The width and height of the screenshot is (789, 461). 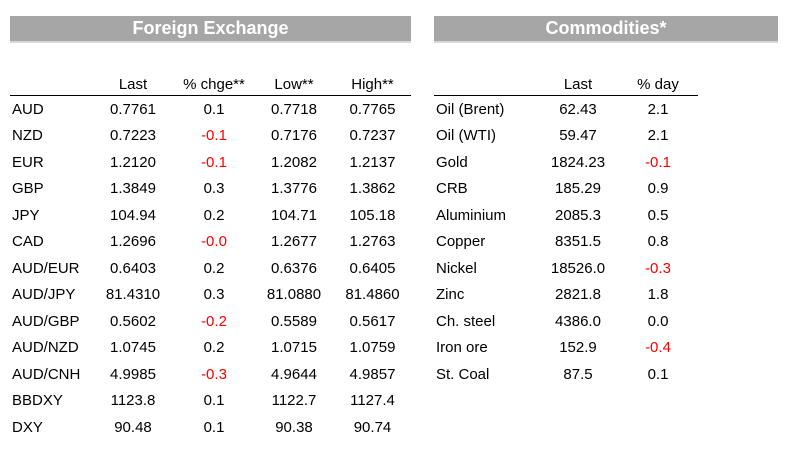 What do you see at coordinates (658, 84) in the screenshot?
I see `commodities-header-day: % day` at bounding box center [658, 84].